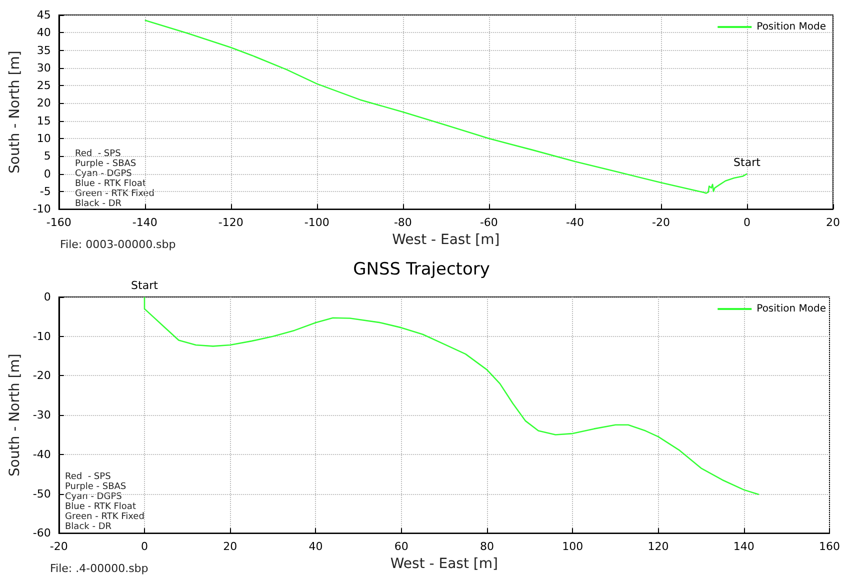  What do you see at coordinates (41, 533) in the screenshot?
I see `y-tick-label: -60` at bounding box center [41, 533].